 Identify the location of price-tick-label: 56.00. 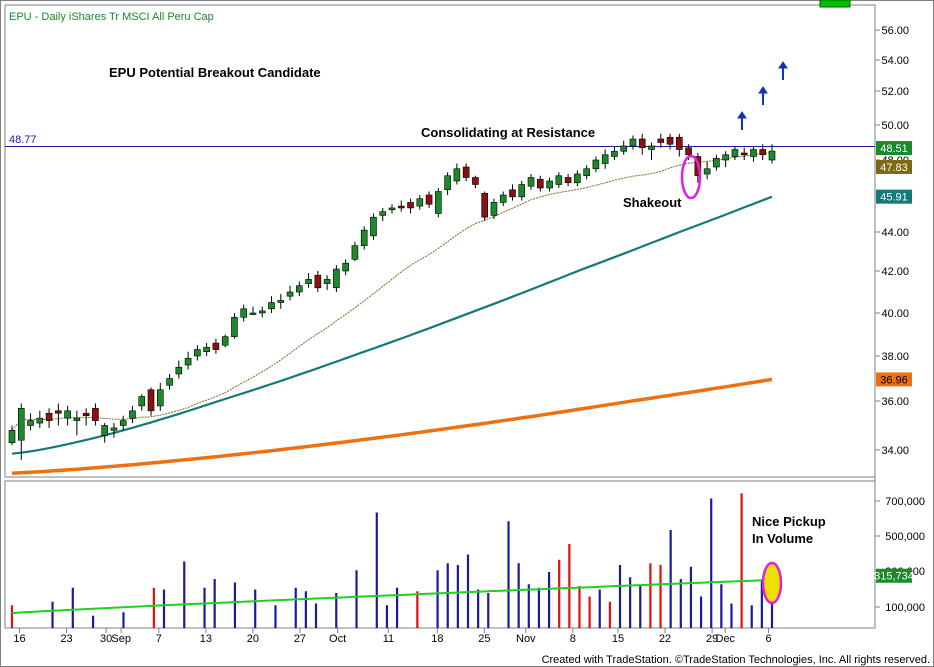
(895, 31).